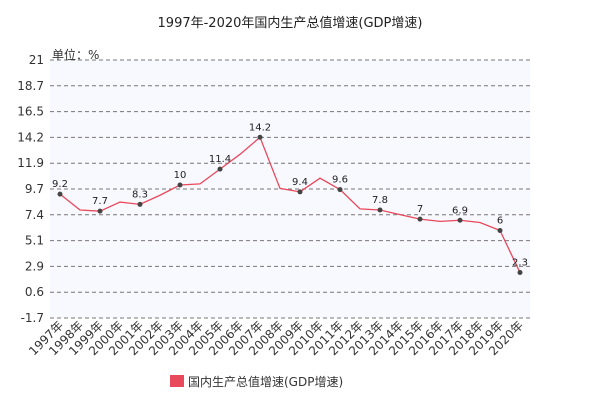 Image resolution: width=610 pixels, height=406 pixels. I want to click on data-label: 6, so click(500, 220).